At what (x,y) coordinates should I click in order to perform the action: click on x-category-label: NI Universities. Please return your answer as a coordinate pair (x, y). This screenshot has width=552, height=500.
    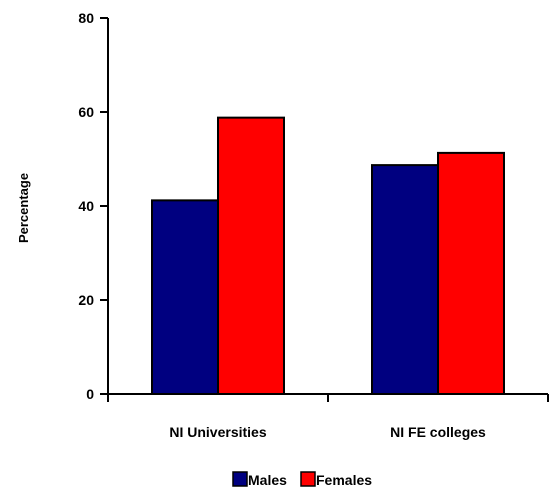
    Looking at the image, I should click on (217, 432).